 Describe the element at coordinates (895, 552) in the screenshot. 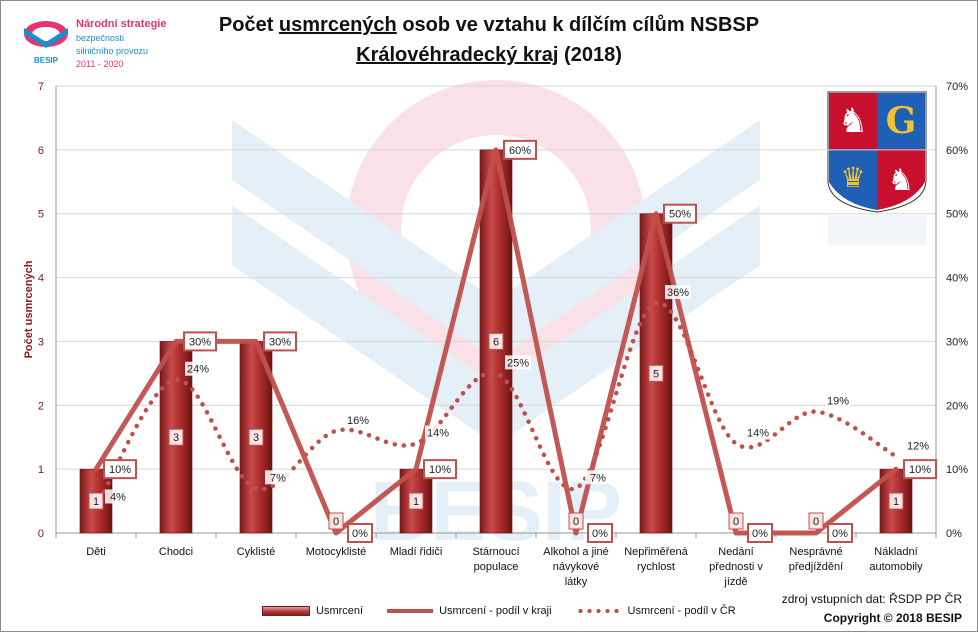

I see `x-category-label: Nákladní` at that location.